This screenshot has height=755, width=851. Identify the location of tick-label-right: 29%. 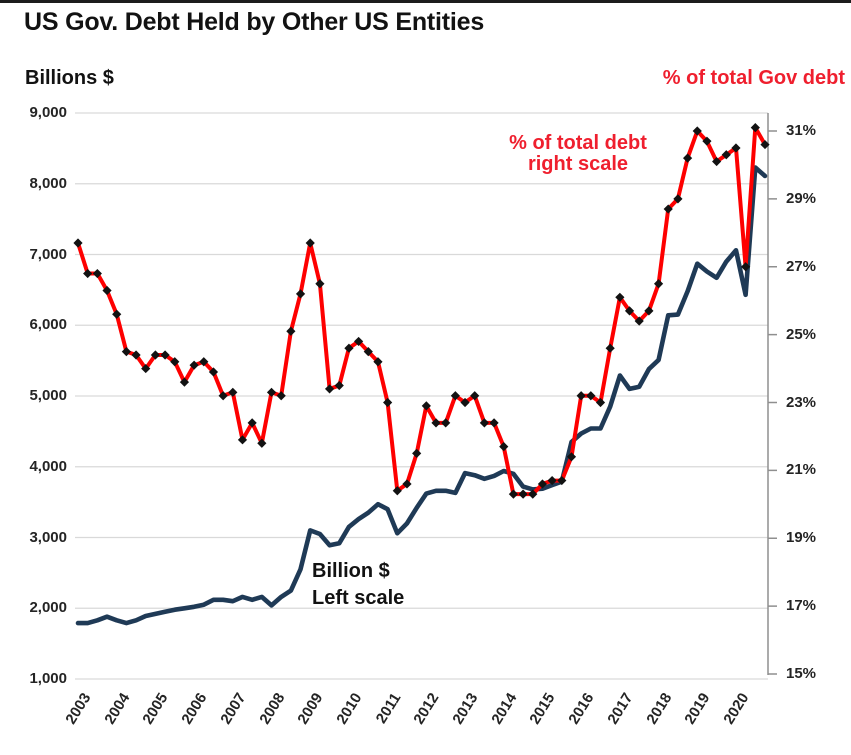
(801, 198).